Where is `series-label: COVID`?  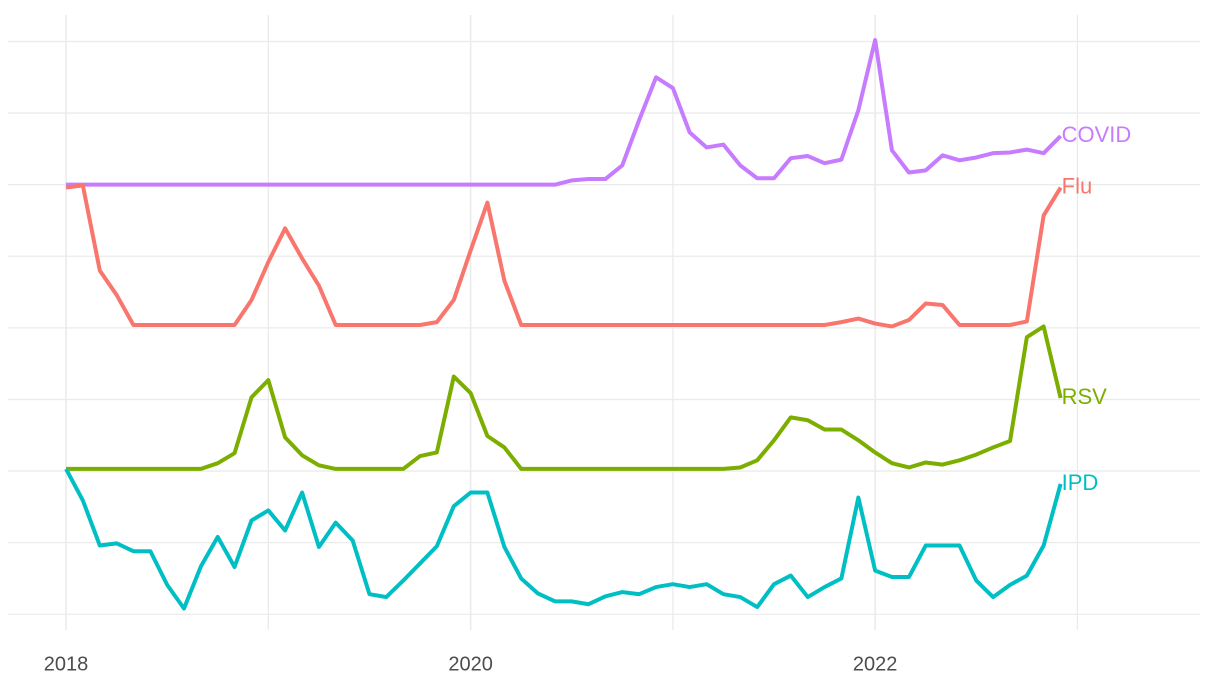
series-label: COVID is located at coordinates (1097, 134).